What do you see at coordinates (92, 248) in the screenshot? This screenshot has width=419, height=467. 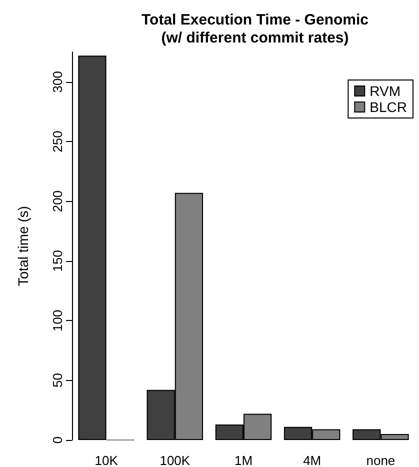 I see `bar` at bounding box center [92, 248].